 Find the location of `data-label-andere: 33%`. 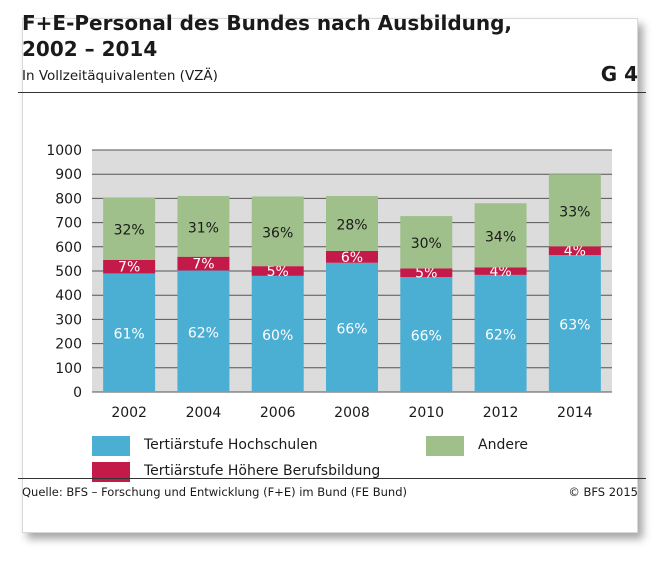

data-label-andere: 33% is located at coordinates (574, 212).